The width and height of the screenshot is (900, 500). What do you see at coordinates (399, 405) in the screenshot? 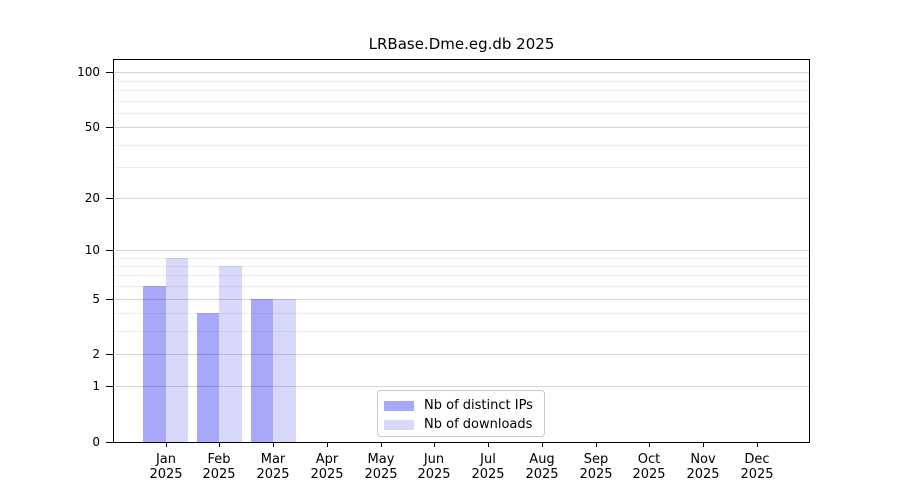
I see `legend-swatch-distinct-ips` at bounding box center [399, 405].